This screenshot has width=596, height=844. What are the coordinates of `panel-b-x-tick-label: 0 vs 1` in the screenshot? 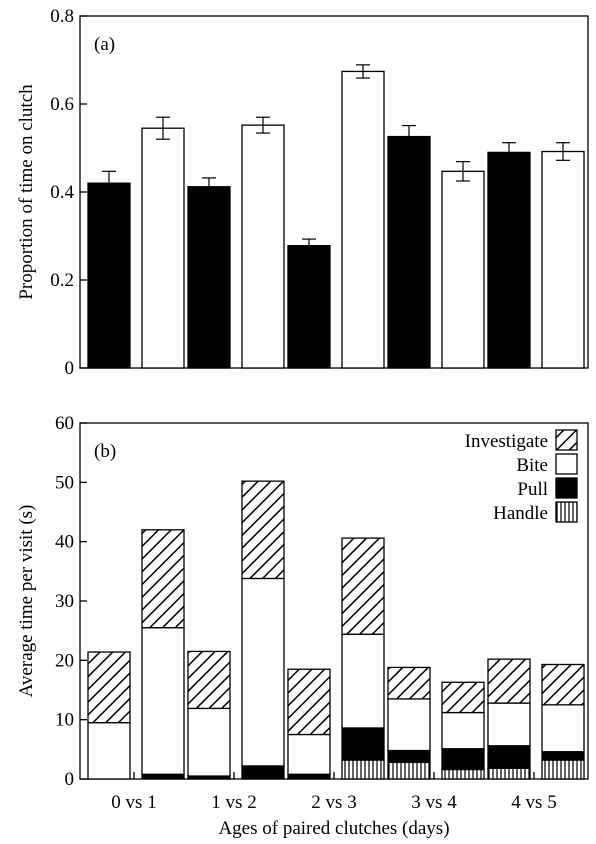 It's located at (133, 802).